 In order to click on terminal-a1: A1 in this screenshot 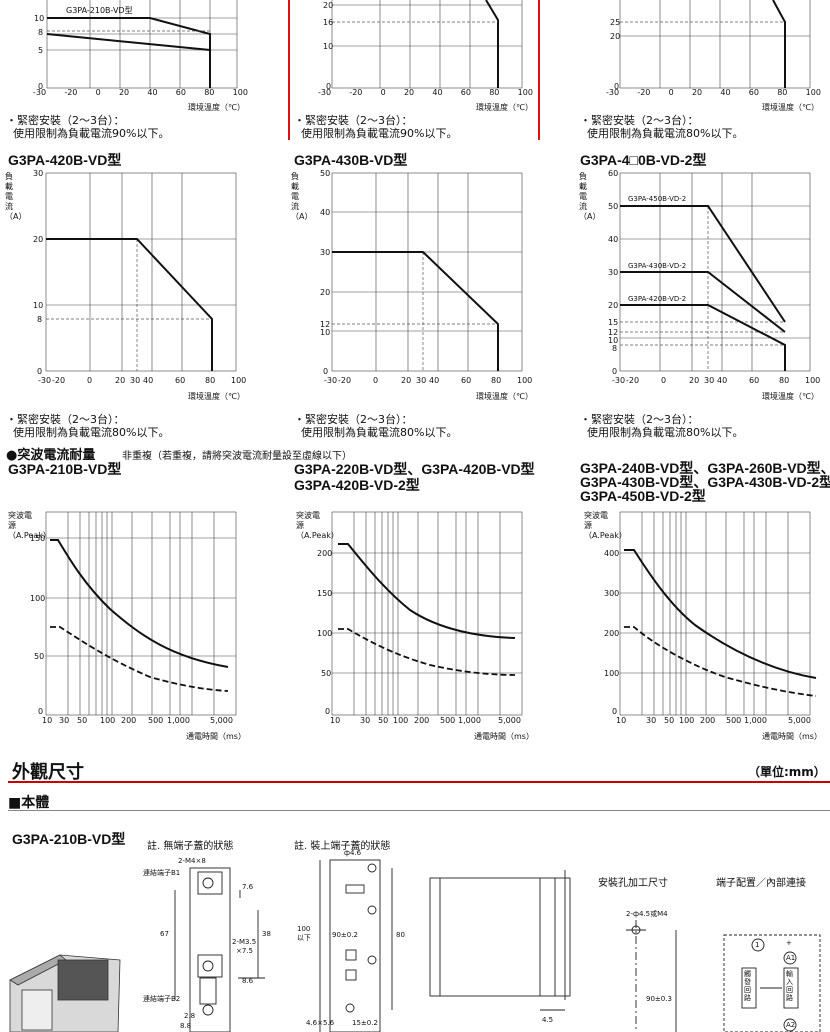, I will do `click(791, 958)`.